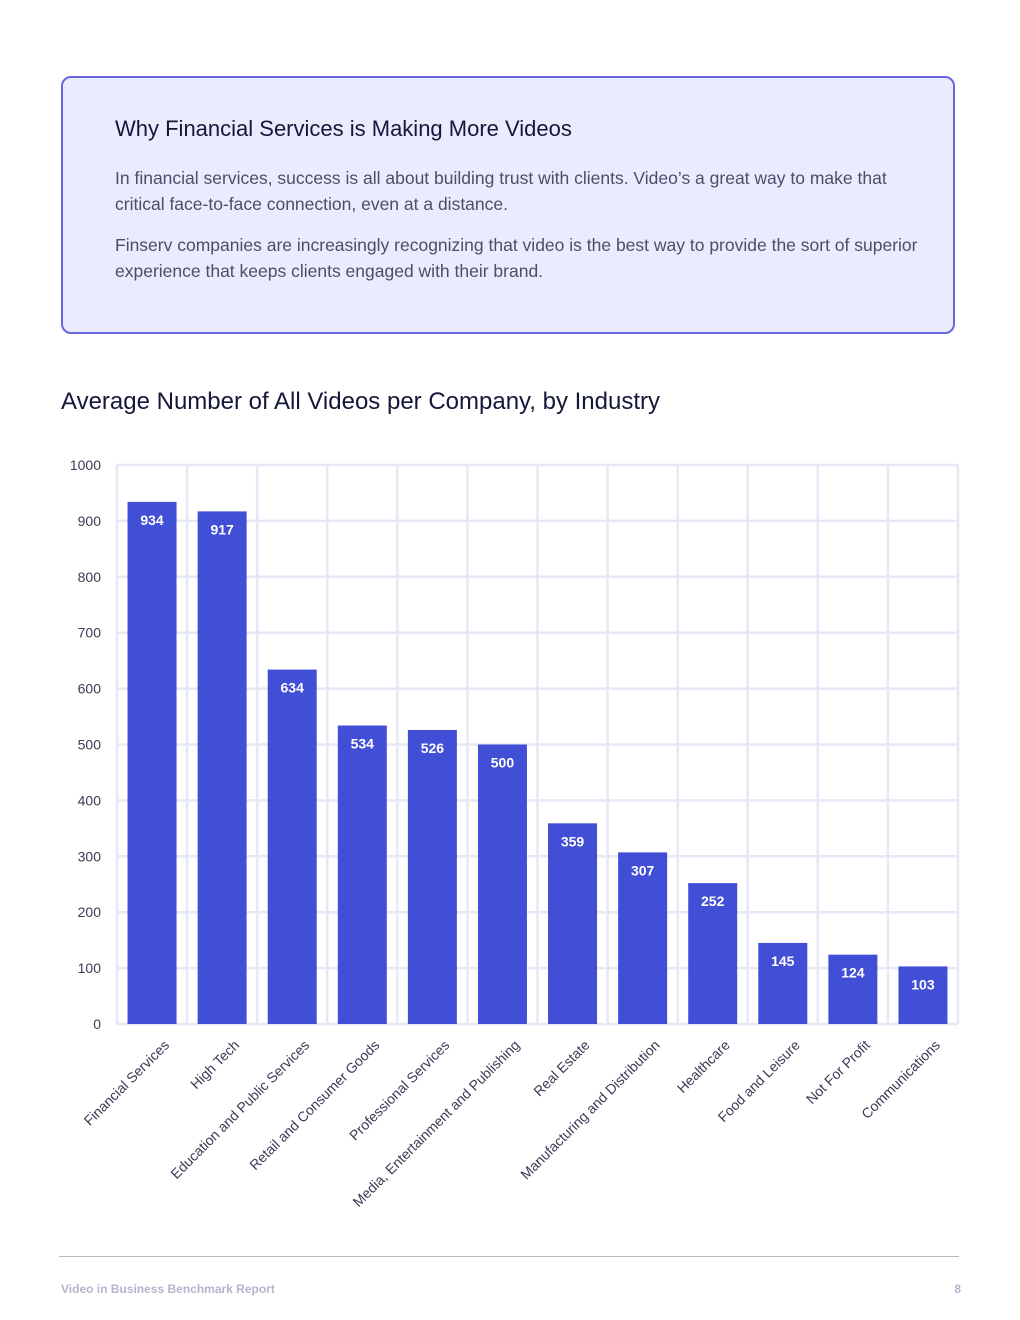 Image resolution: width=1020 pixels, height=1320 pixels. What do you see at coordinates (239, 1109) in the screenshot?
I see `x-tick-label: Education and Public Services` at bounding box center [239, 1109].